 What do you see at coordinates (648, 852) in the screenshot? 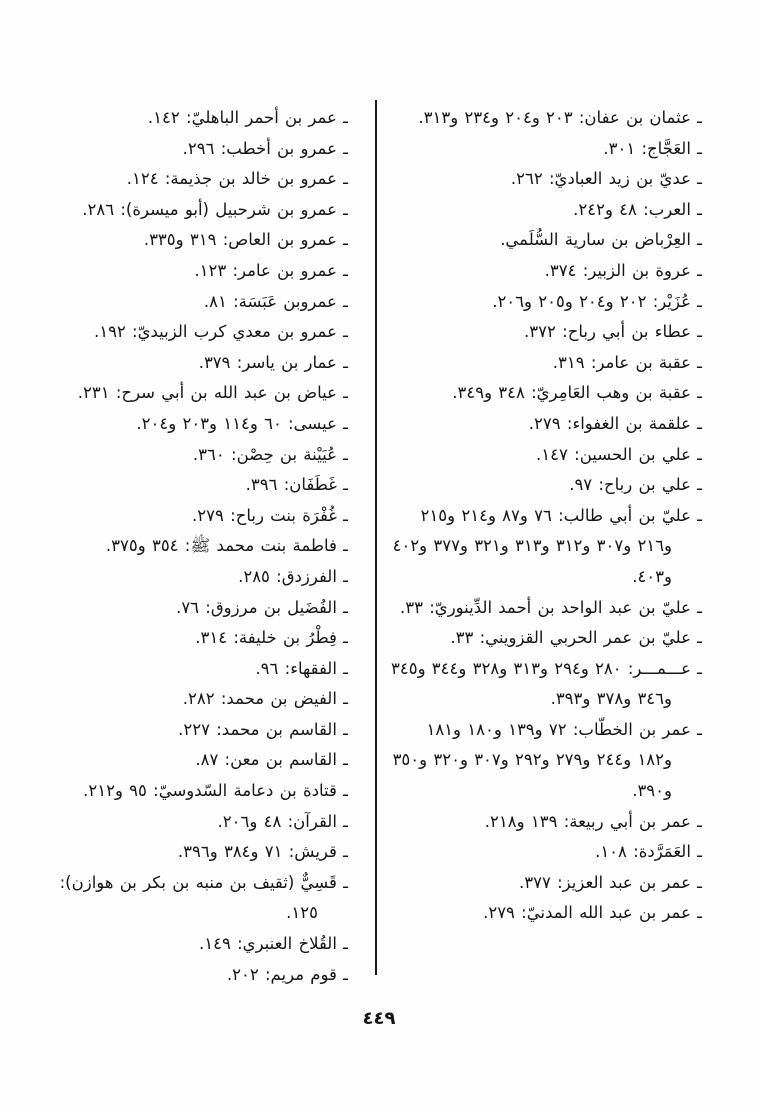
I see `entry-text: ـ العَمَرَّدة: ١٠٨.` at bounding box center [648, 852].